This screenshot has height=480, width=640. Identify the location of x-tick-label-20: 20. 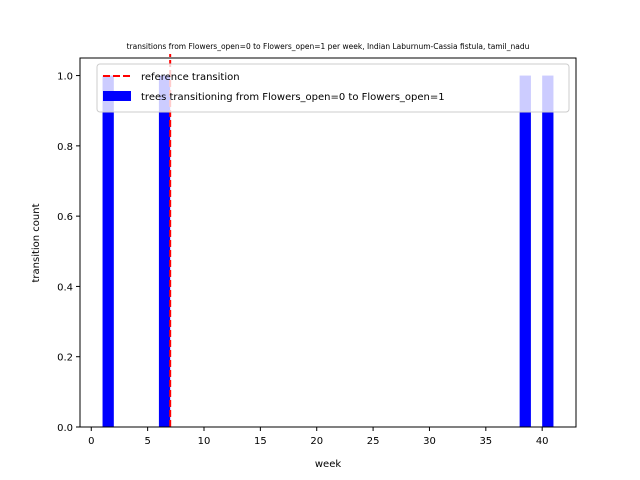
(316, 441).